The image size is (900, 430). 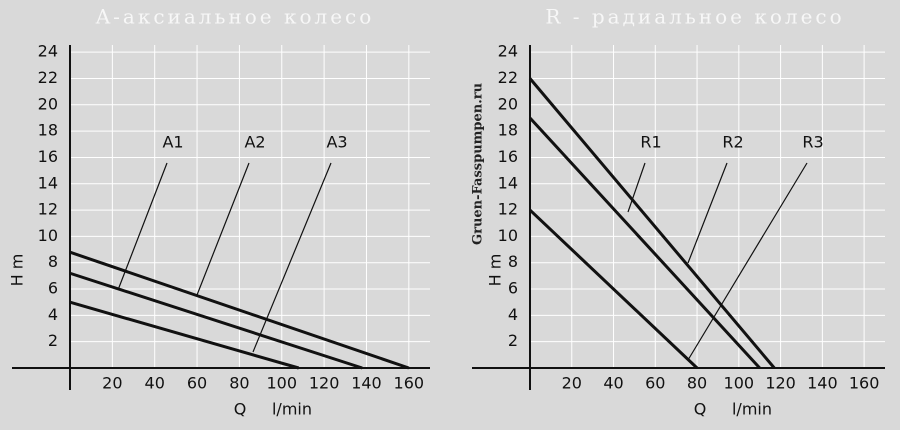 What do you see at coordinates (172, 142) in the screenshot?
I see `series-label: A1` at bounding box center [172, 142].